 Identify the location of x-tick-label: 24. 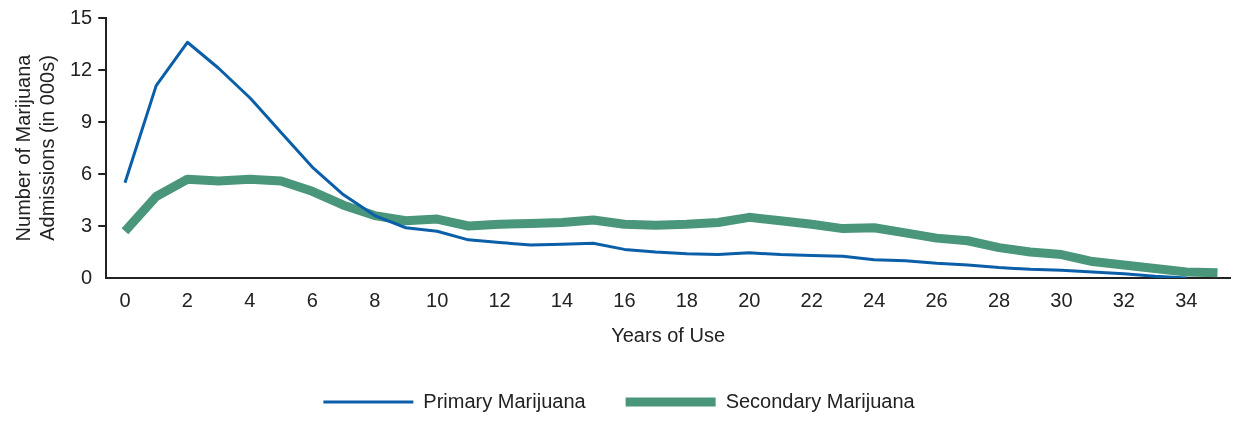
(874, 299).